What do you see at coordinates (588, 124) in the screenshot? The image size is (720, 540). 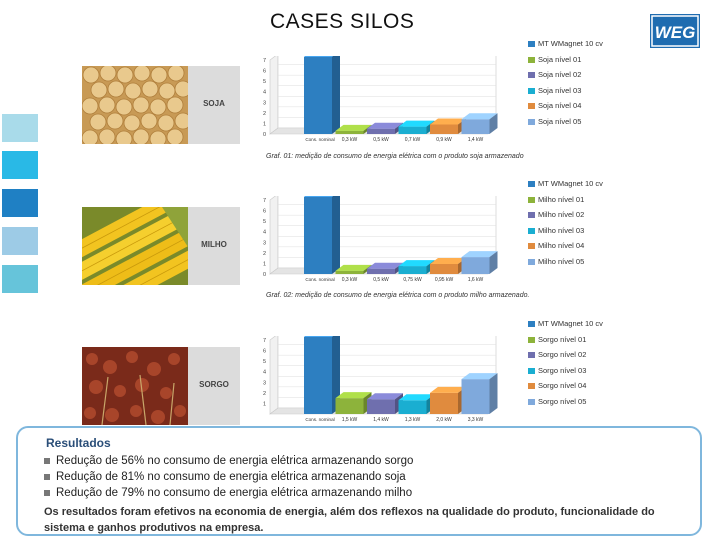 I see `legend-item: Soja nível 05` at bounding box center [588, 124].